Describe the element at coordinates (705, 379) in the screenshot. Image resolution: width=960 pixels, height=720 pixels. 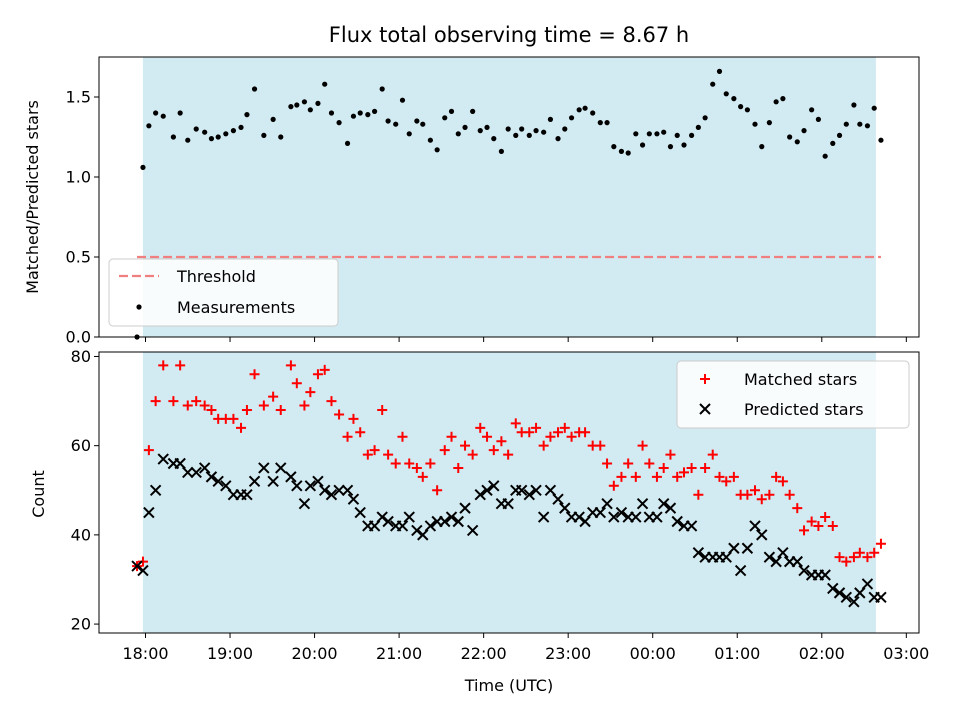
I see `legend-matched-swatch` at that location.